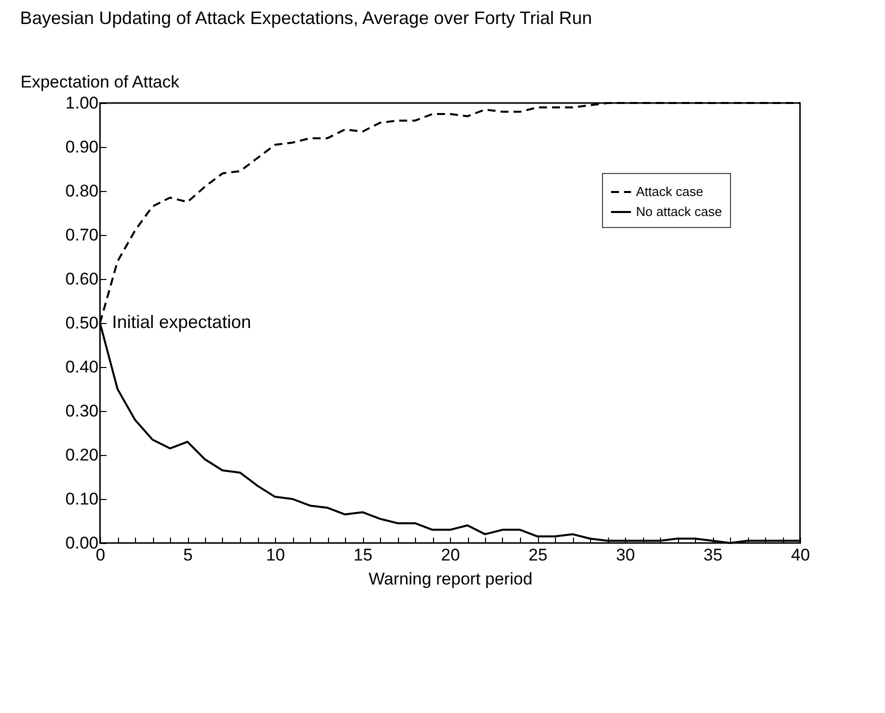 The width and height of the screenshot is (885, 713). I want to click on x-tick-label: 20, so click(450, 555).